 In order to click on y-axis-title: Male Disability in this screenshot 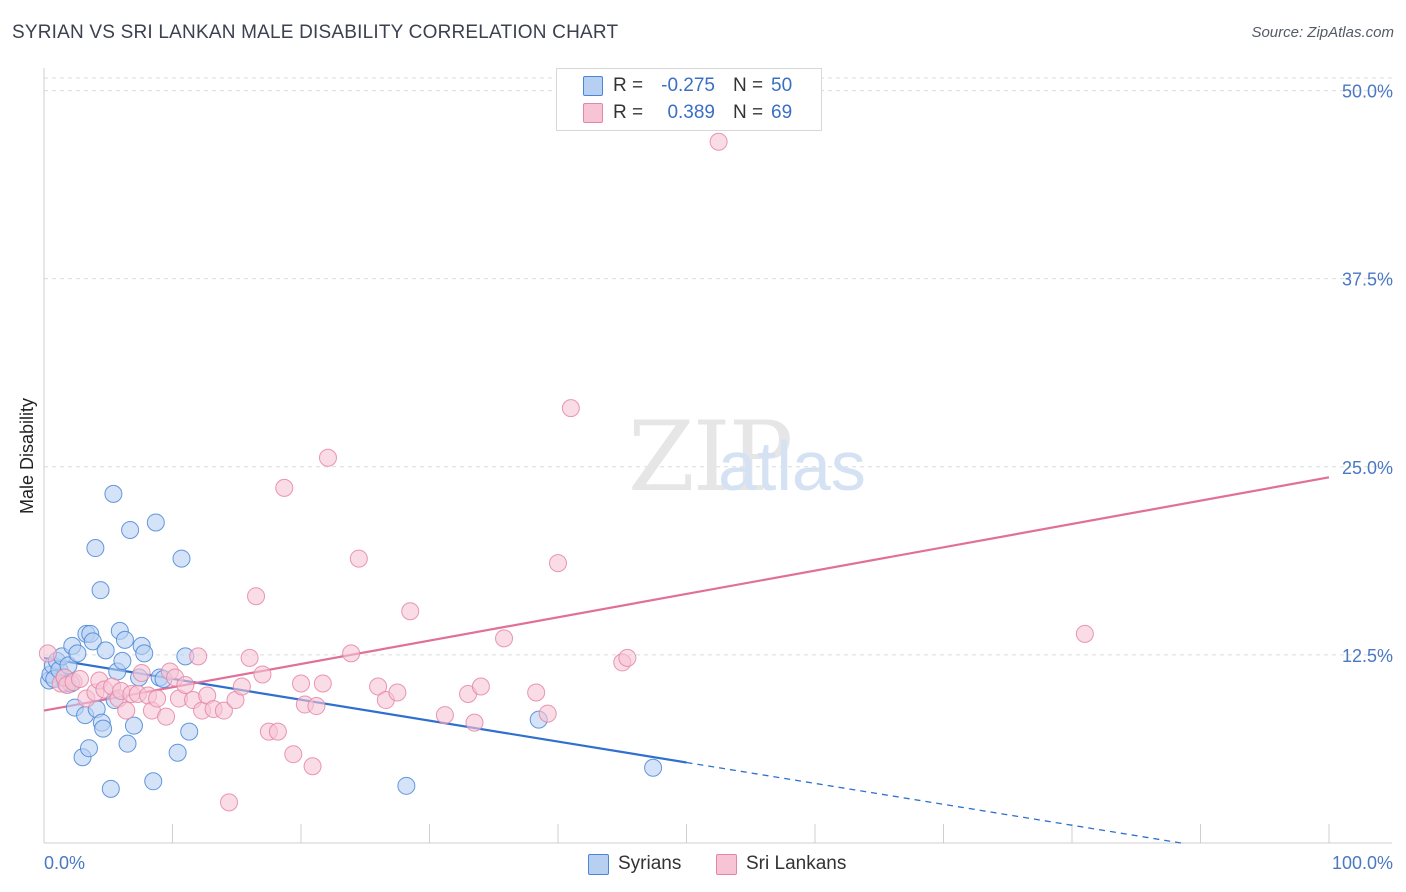, I will do `click(27, 456)`.